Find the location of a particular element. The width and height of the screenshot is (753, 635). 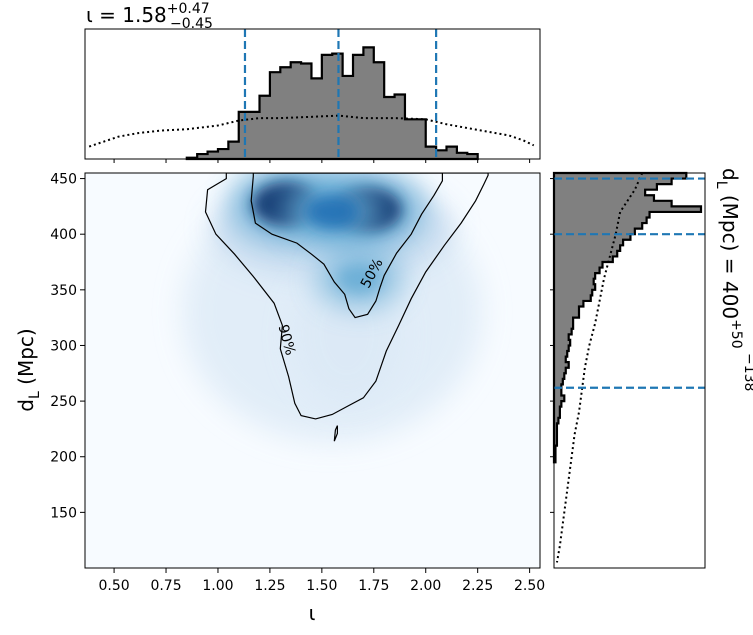

x-tick-label: 0.50 is located at coordinates (114, 586).